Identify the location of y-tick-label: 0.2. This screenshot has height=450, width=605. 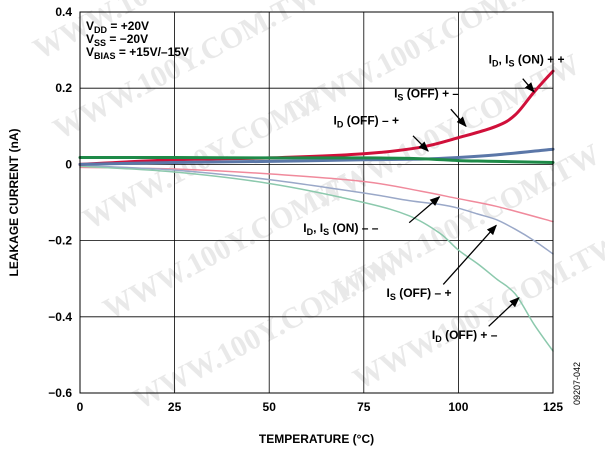
(63, 88).